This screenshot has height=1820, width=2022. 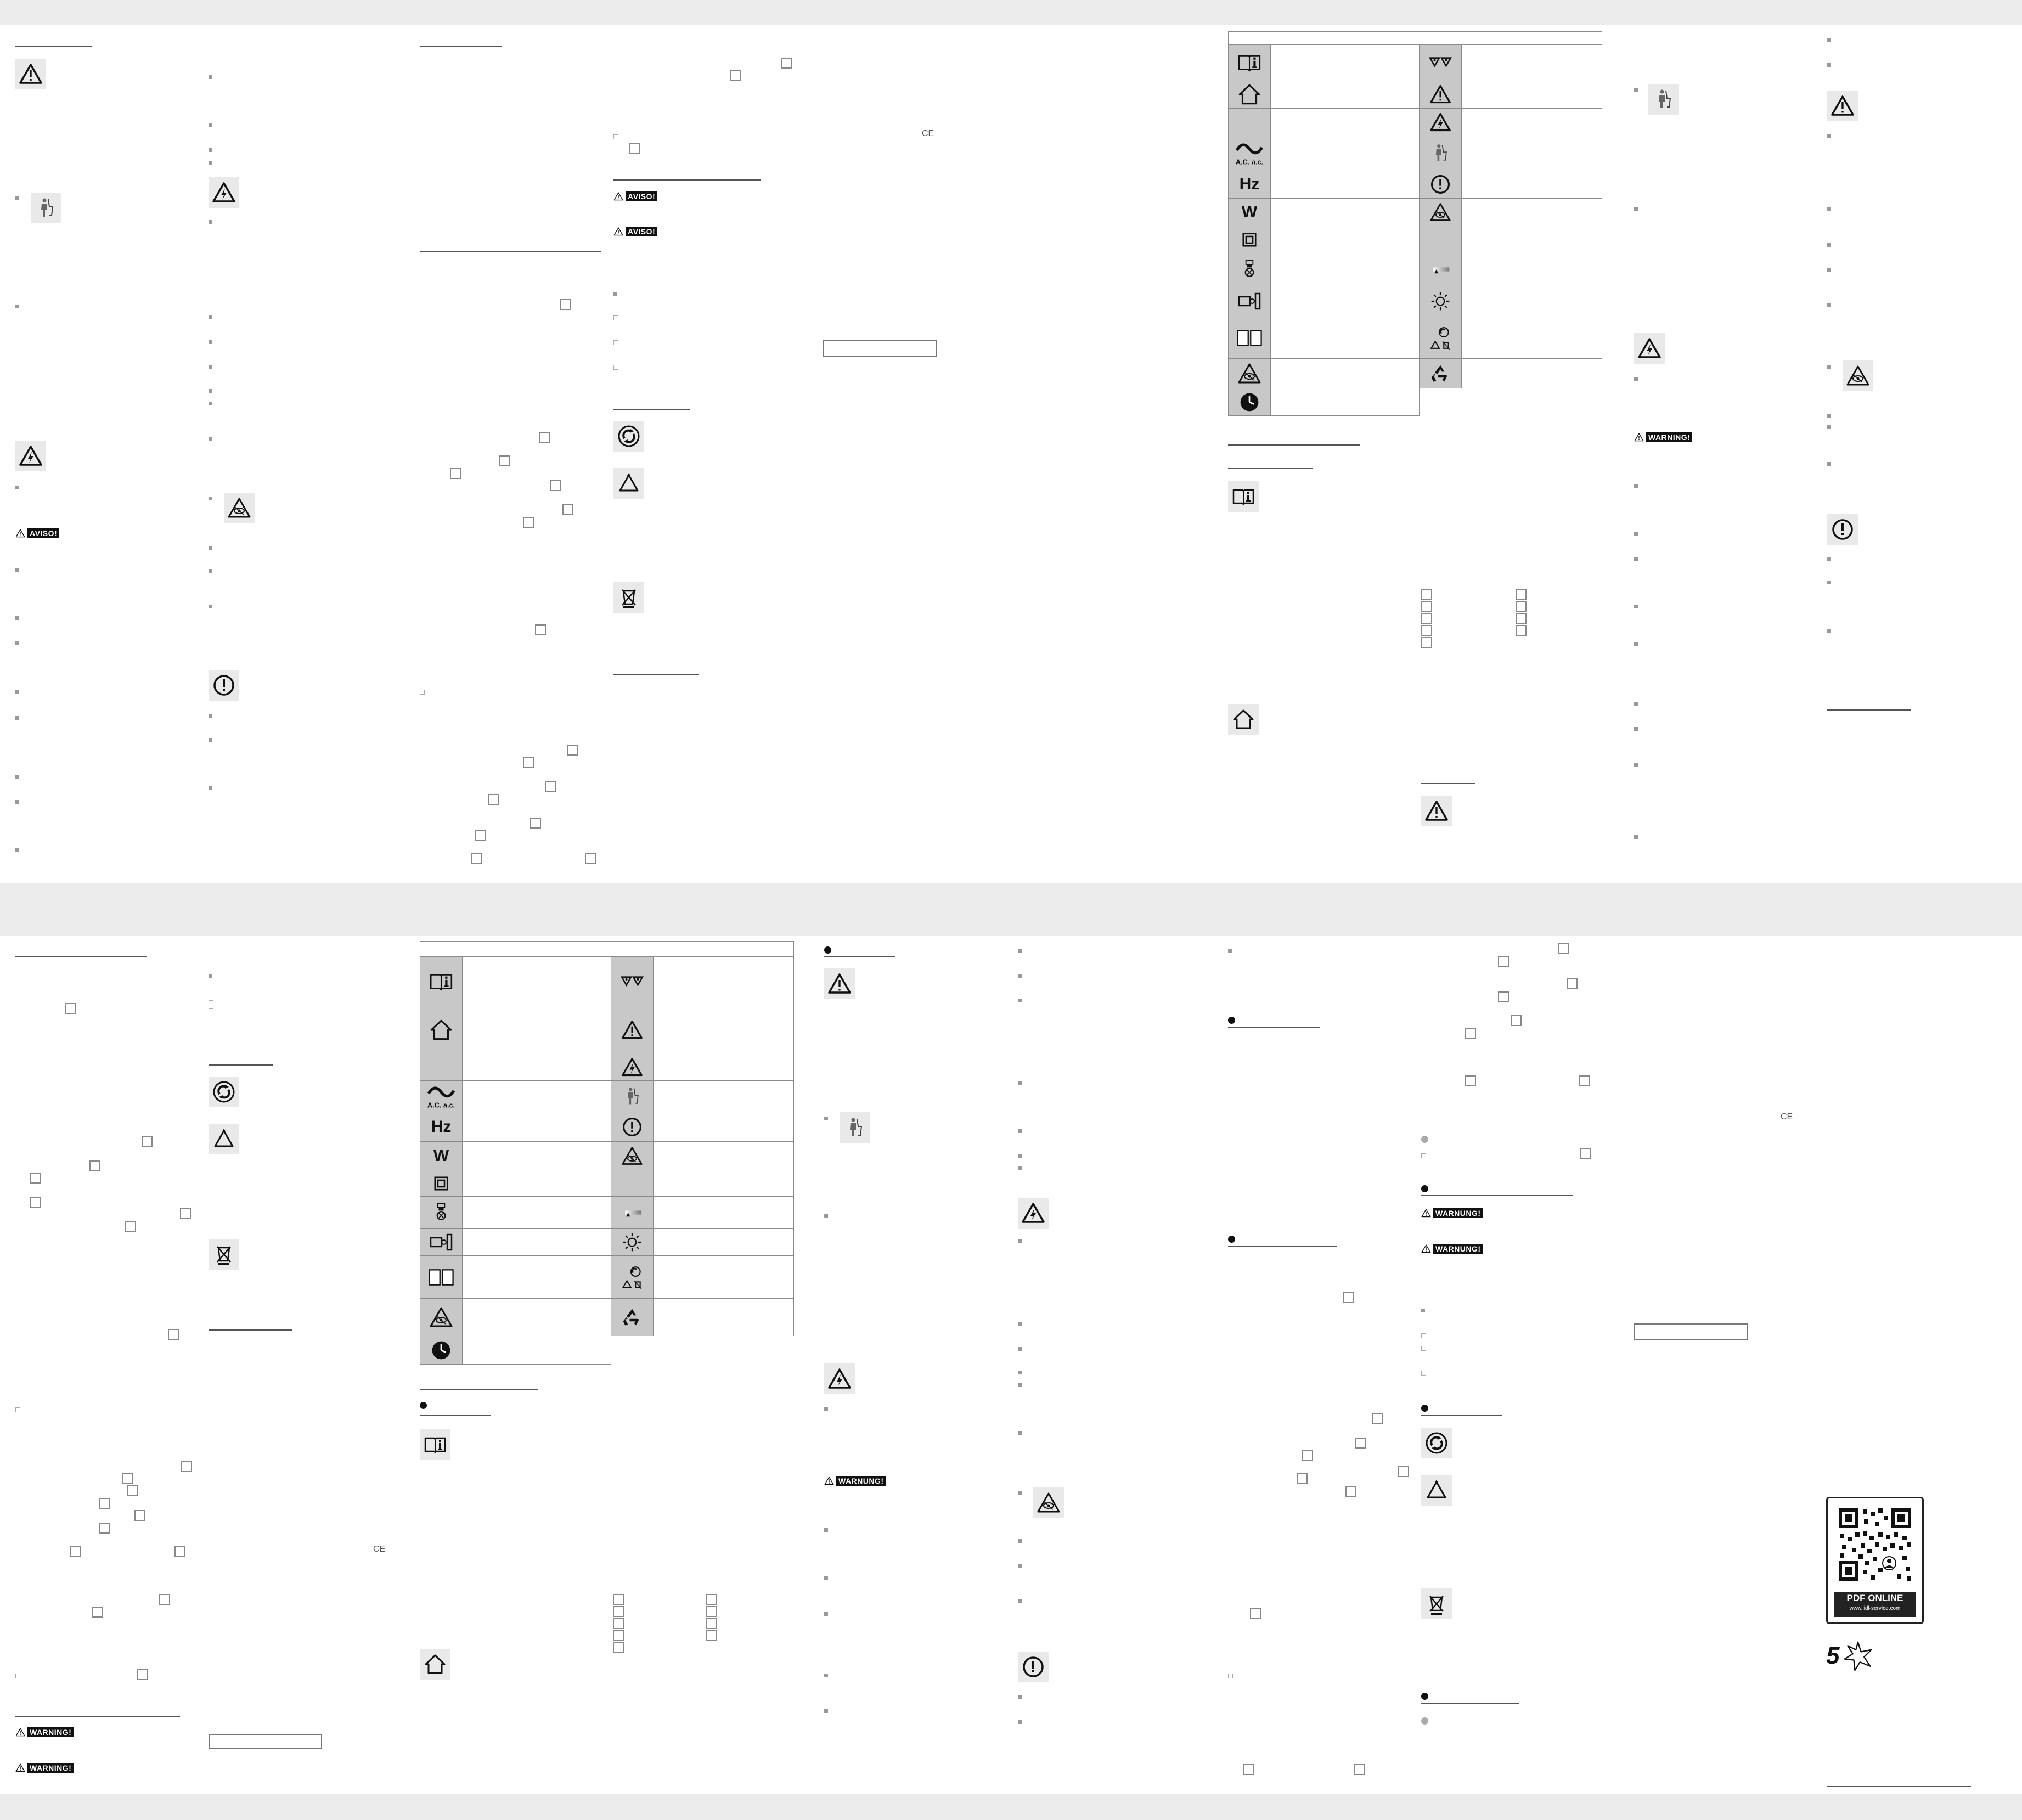 What do you see at coordinates (1441, 338) in the screenshot?
I see `green-dot-weee-icon` at bounding box center [1441, 338].